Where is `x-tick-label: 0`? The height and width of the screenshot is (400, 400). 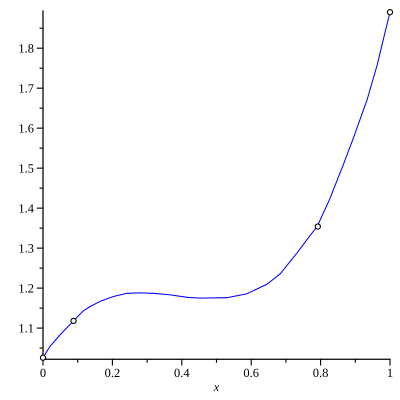 x-tick-label: 0 is located at coordinates (43, 373).